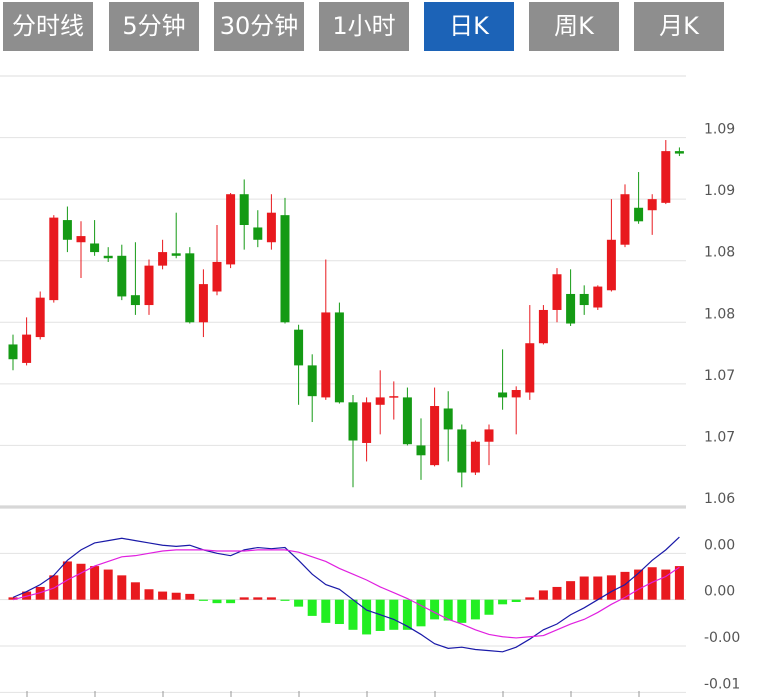 The height and width of the screenshot is (697, 760). Describe the element at coordinates (722, 638) in the screenshot. I see `y-tick-label: -0.00` at that location.